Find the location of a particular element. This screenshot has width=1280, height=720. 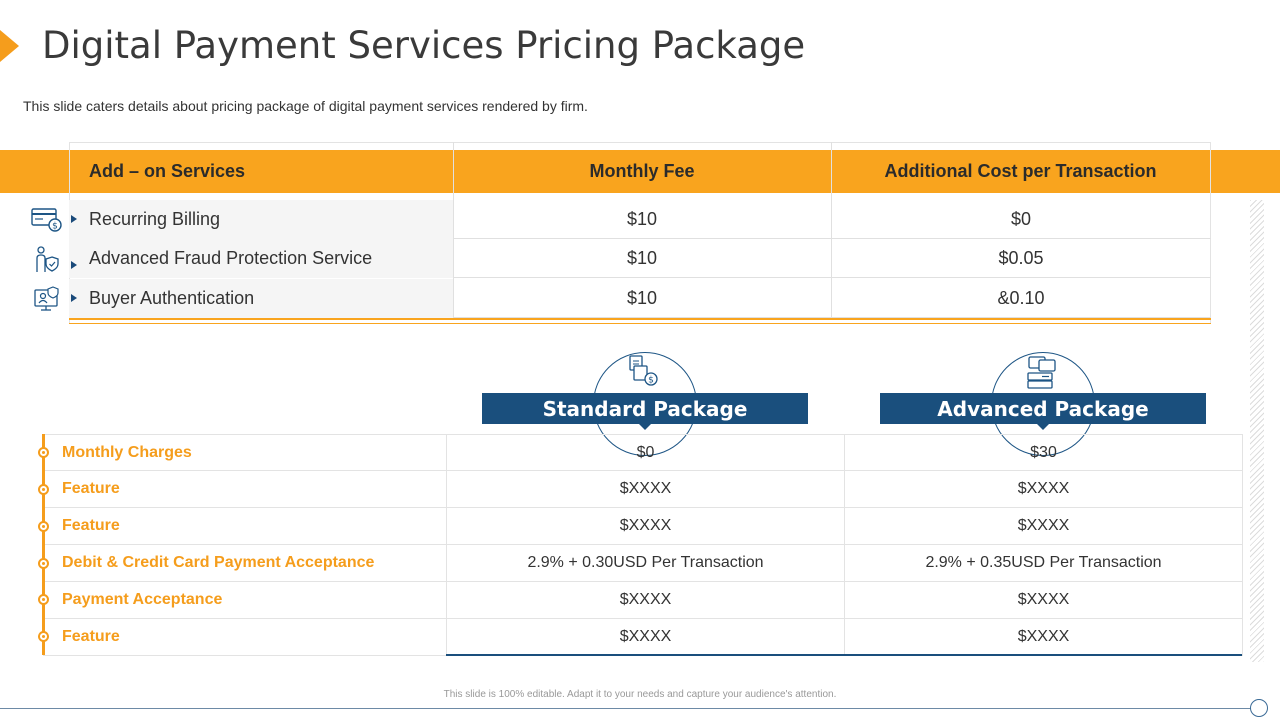

title-accent-triangle is located at coordinates (9, 46).